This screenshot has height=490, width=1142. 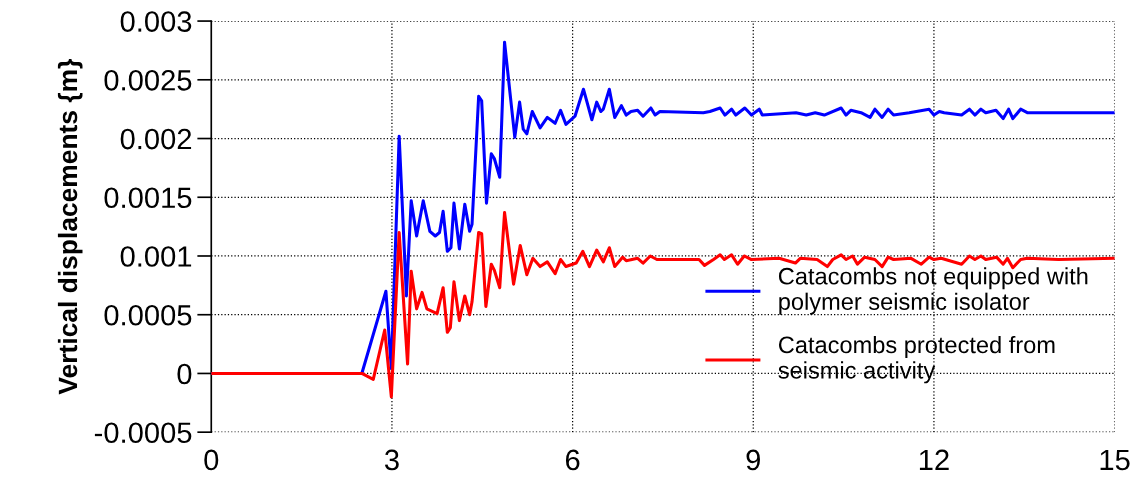 What do you see at coordinates (916, 359) in the screenshot?
I see `legend-label: Catacombs protected from seismic activity` at bounding box center [916, 359].